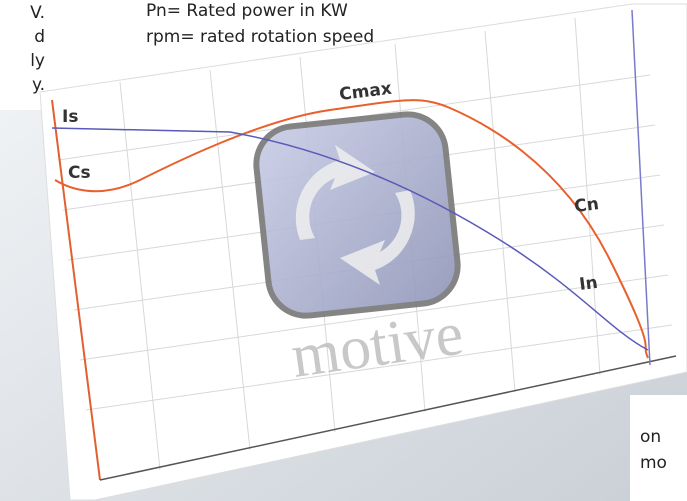 Image resolution: width=687 pixels, height=501 pixels. What do you see at coordinates (38, 85) in the screenshot?
I see `fragment: y.` at bounding box center [38, 85].